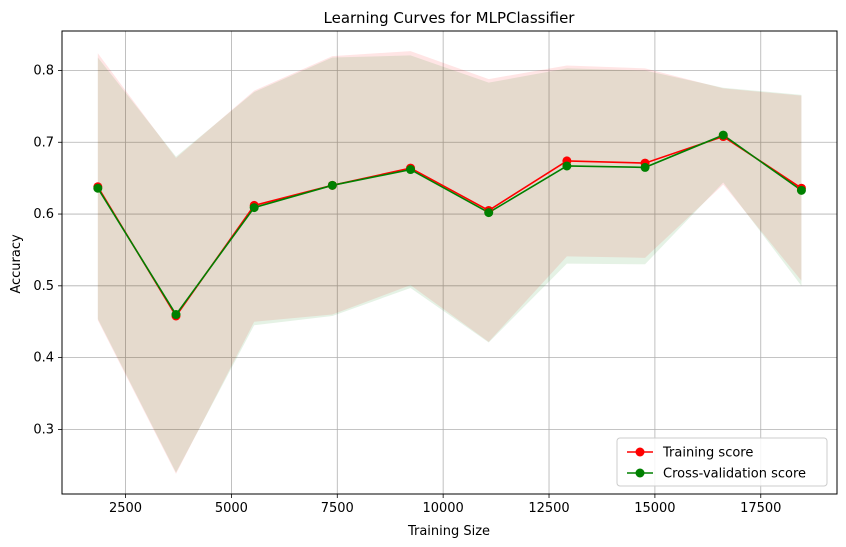 The width and height of the screenshot is (846, 547). Describe the element at coordinates (450, 18) in the screenshot. I see `chart-title: Learning Curves for MLPClassifier` at that location.